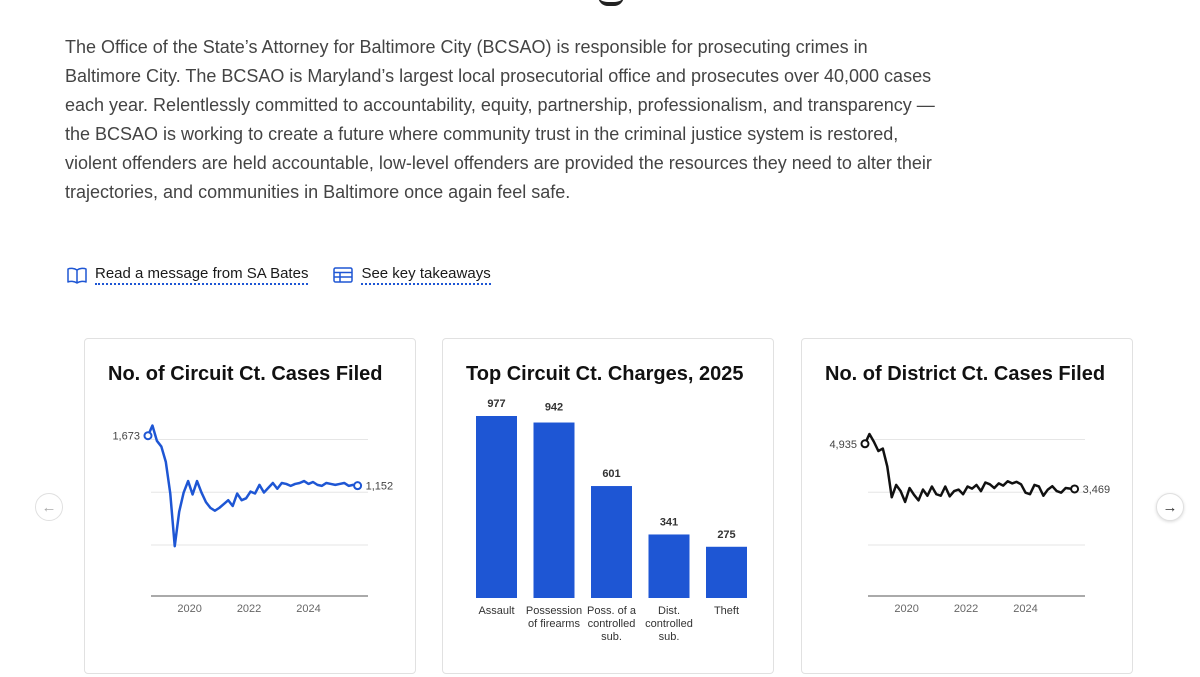  What do you see at coordinates (554, 408) in the screenshot?
I see `bar-value-label: 942` at bounding box center [554, 408].